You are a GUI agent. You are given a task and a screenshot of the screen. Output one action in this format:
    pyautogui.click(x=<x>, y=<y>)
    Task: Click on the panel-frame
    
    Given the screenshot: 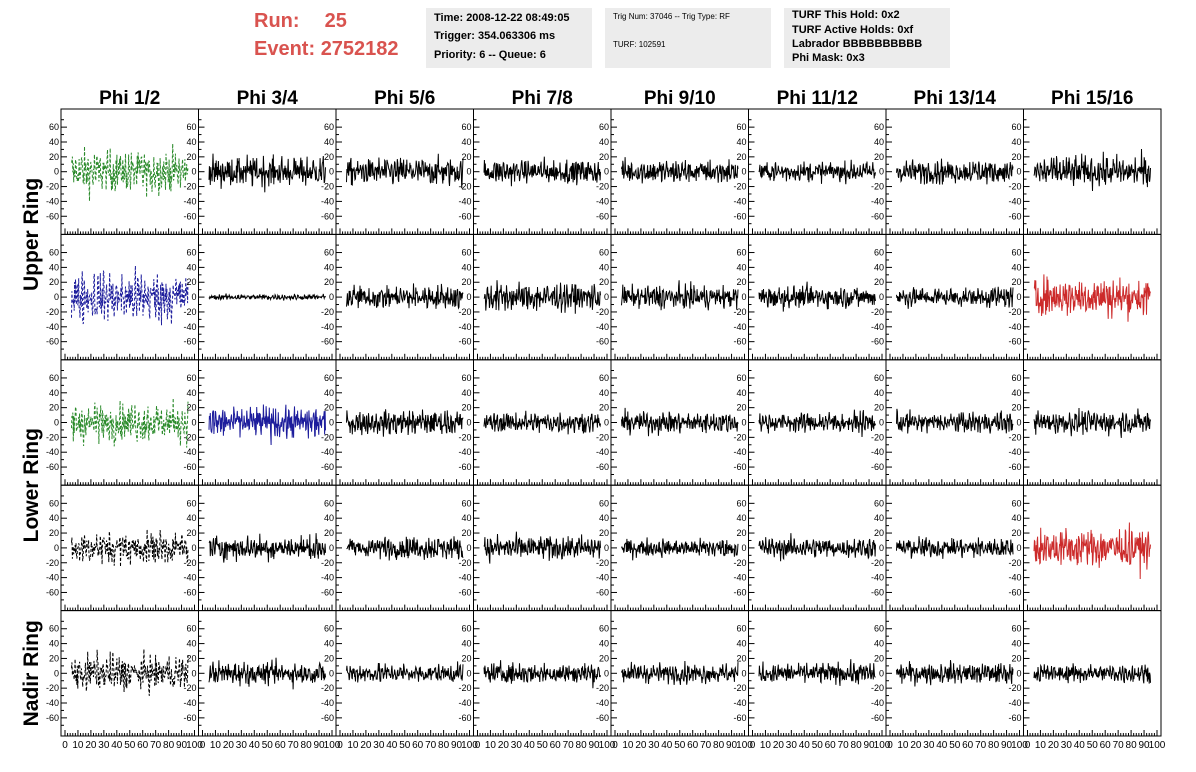 What is the action you would take?
    pyautogui.click(x=954, y=171)
    